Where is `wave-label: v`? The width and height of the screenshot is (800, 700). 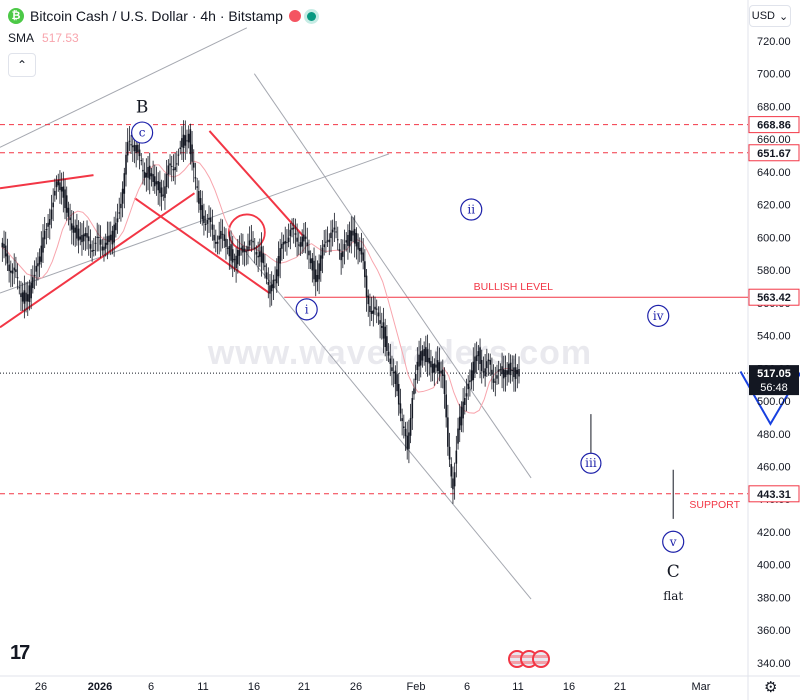 wave-label: v is located at coordinates (673, 542).